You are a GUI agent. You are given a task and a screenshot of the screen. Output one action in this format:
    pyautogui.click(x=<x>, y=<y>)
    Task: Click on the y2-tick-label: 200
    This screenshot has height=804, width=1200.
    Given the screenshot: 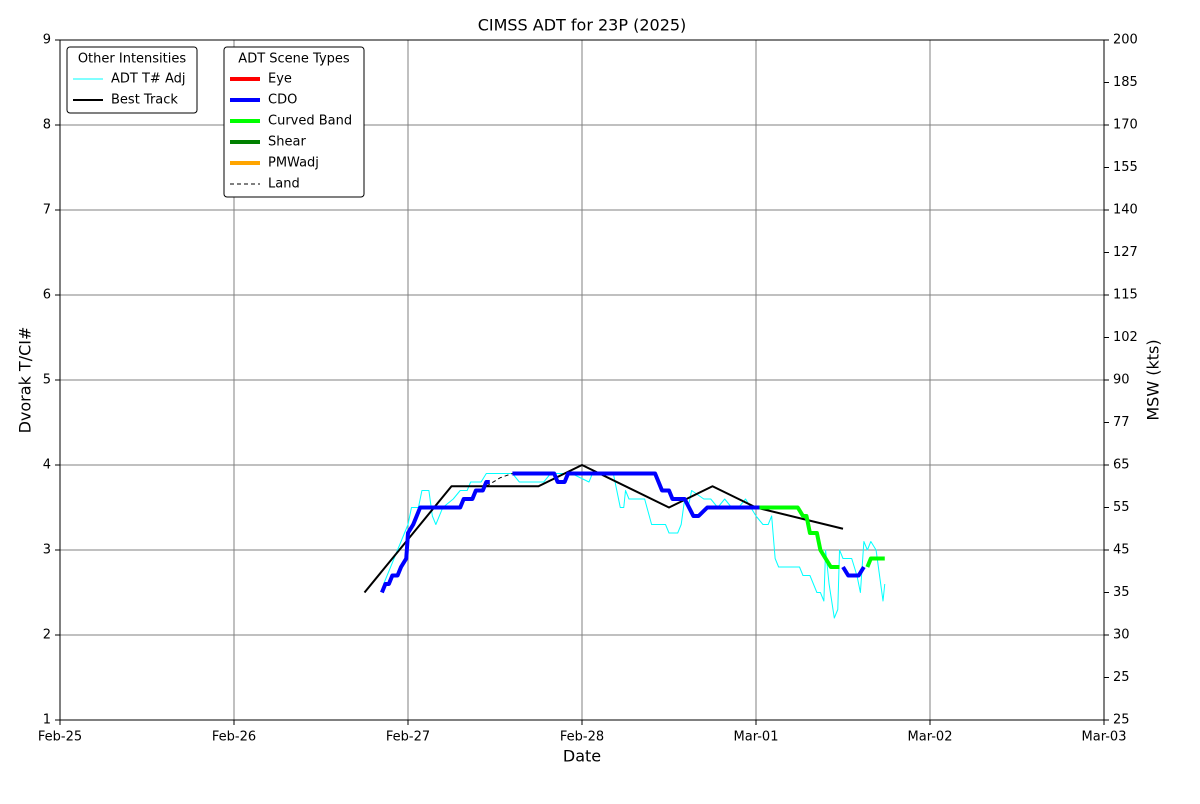 What is the action you would take?
    pyautogui.click(x=1125, y=40)
    